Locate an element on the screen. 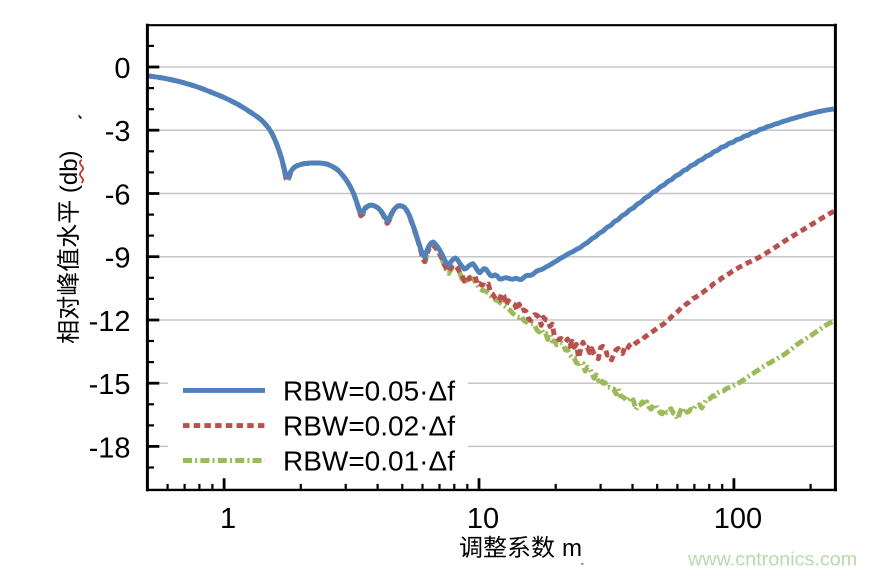  svg-text: RBW=0.02·Δf is located at coordinates (369, 426).